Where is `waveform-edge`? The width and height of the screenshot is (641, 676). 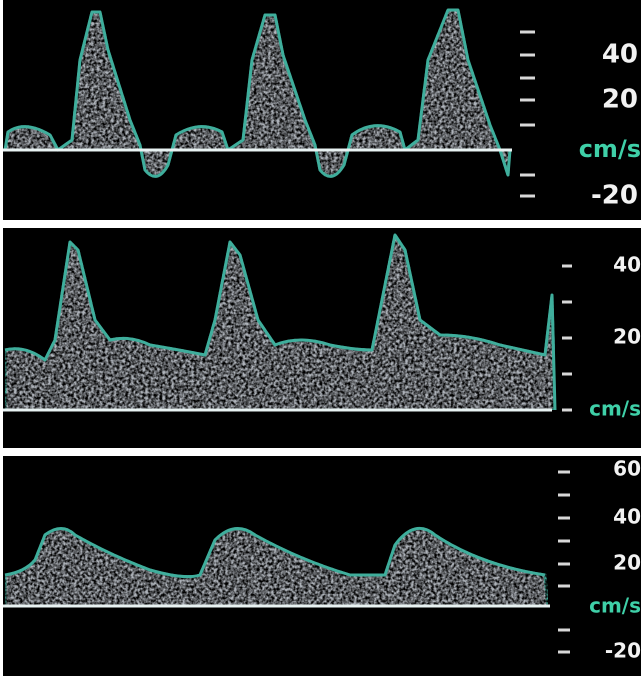 waveform-edge is located at coordinates (275, 552).